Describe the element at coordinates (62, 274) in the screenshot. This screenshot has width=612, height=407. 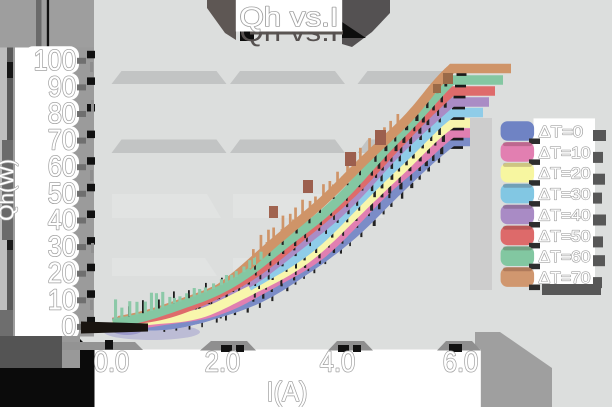
I see `svg-text: 20` at that location.